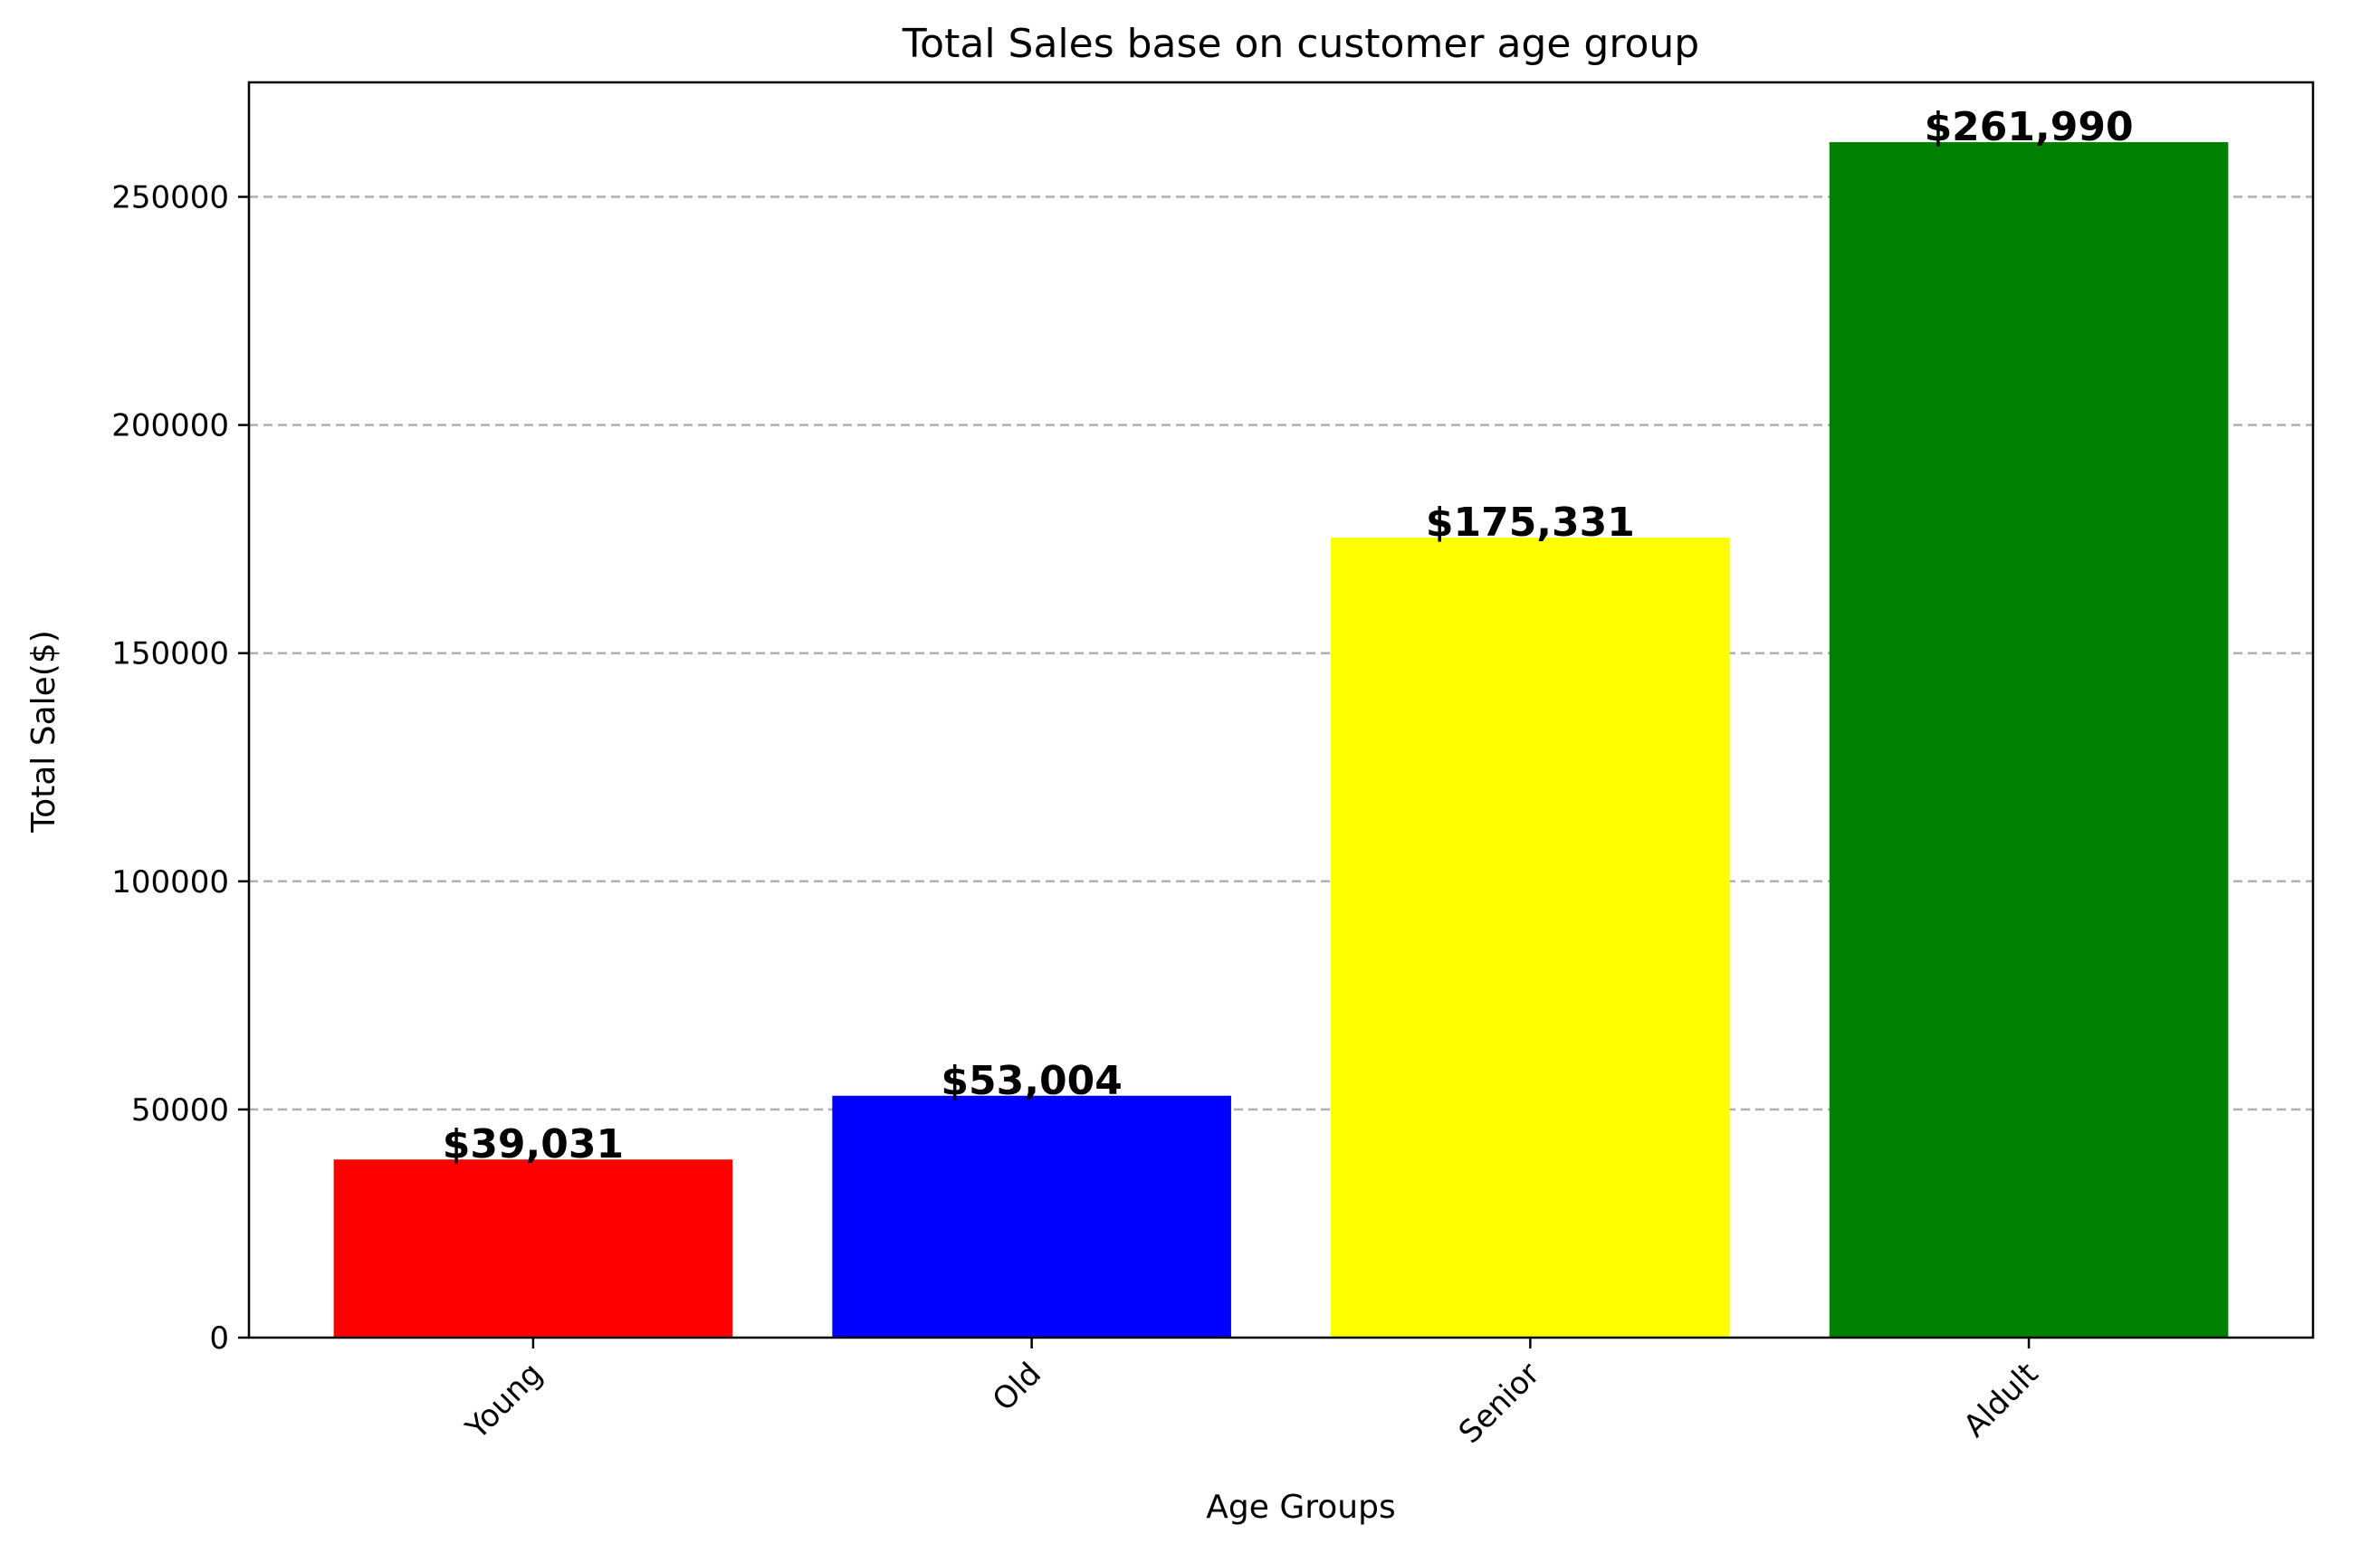 This screenshot has width=2380, height=1553. What do you see at coordinates (170, 882) in the screenshot?
I see `y-tick-label: 100000` at bounding box center [170, 882].